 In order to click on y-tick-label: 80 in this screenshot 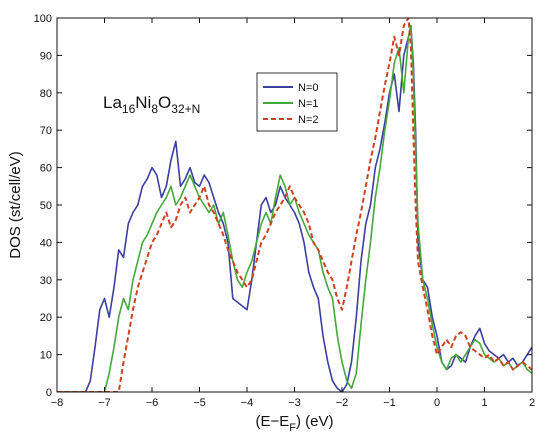, I will do `click(46, 94)`.